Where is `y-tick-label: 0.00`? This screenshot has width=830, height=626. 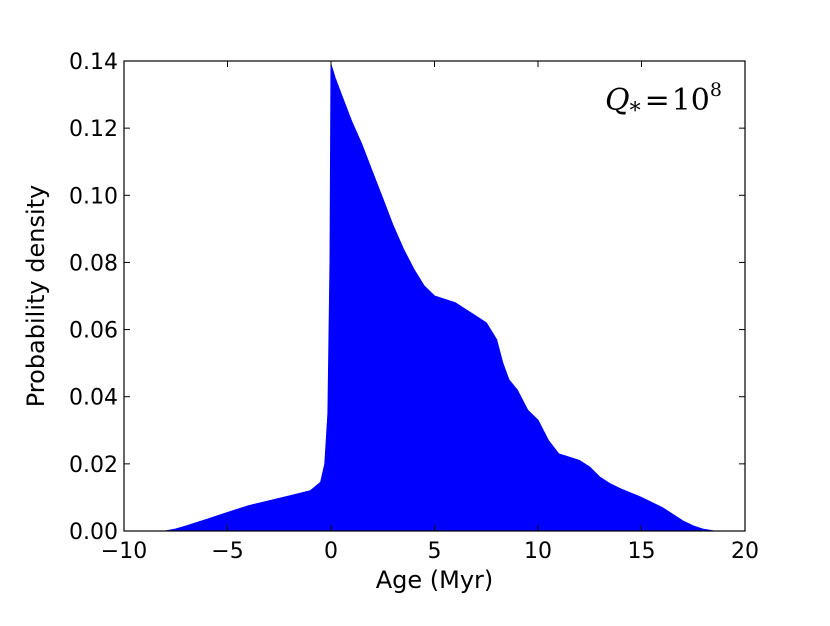 y-tick-label: 0.00 is located at coordinates (93, 532).